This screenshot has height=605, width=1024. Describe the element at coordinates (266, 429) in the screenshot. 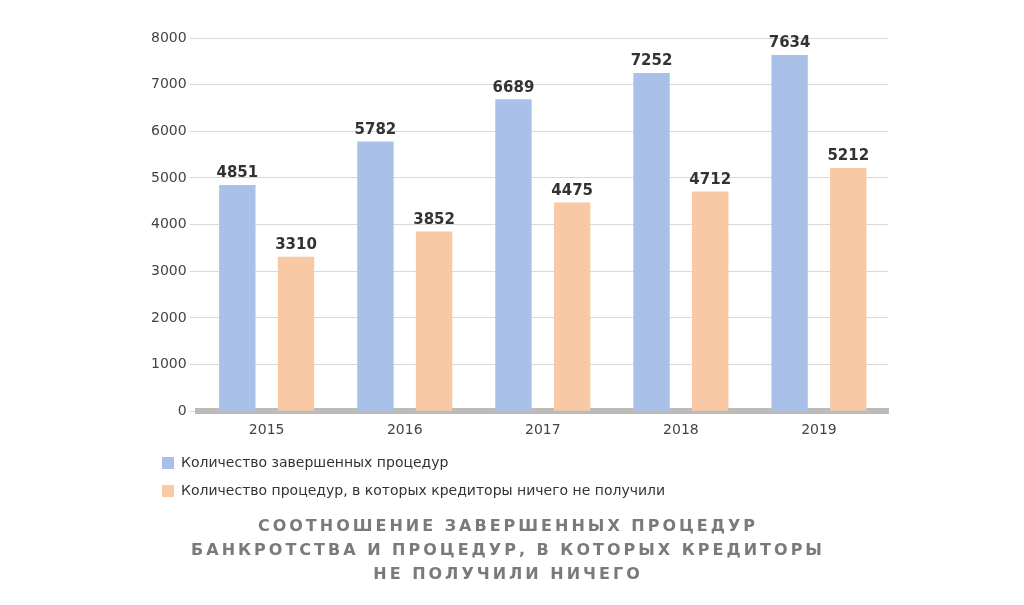

I see `x-tick-label: 2015` at that location.